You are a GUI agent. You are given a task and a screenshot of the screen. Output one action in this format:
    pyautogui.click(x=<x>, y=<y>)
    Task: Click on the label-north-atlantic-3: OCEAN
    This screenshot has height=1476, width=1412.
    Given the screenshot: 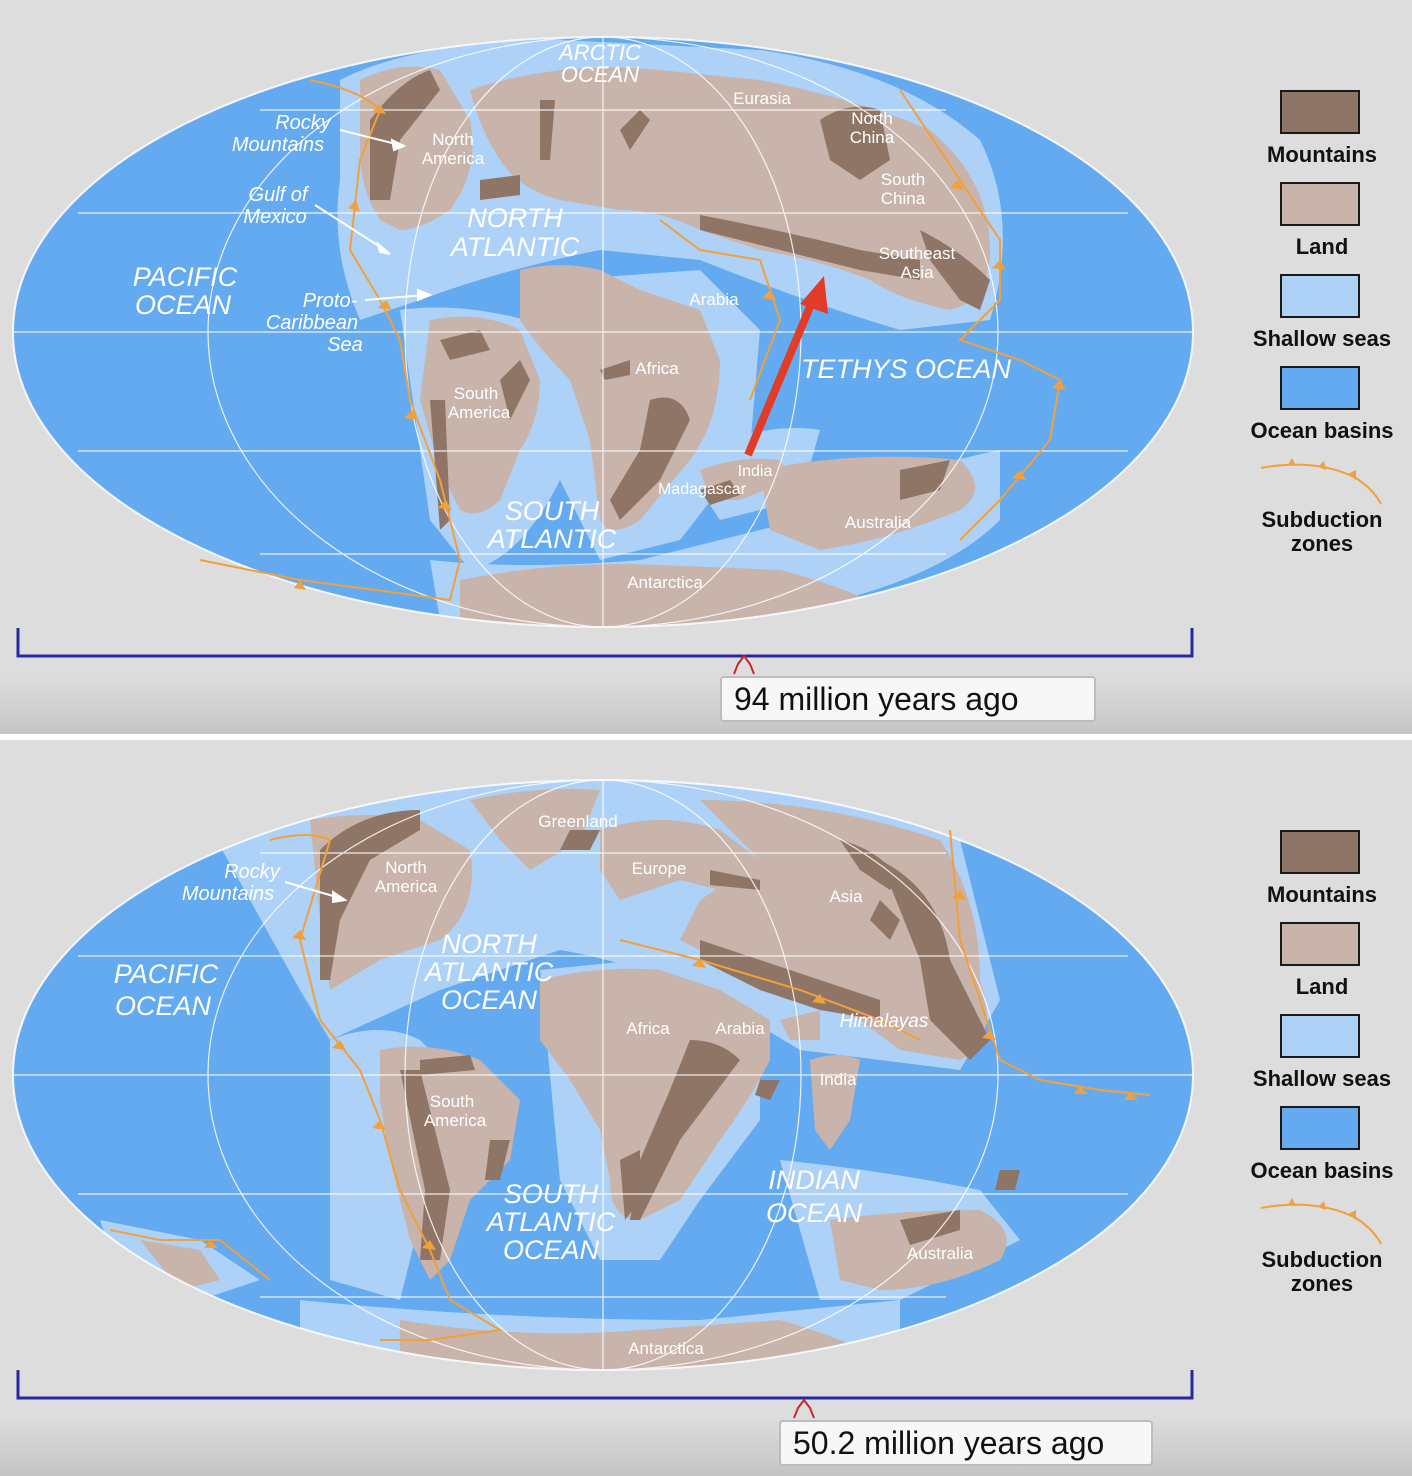 What is the action you would take?
    pyautogui.click(x=489, y=1000)
    